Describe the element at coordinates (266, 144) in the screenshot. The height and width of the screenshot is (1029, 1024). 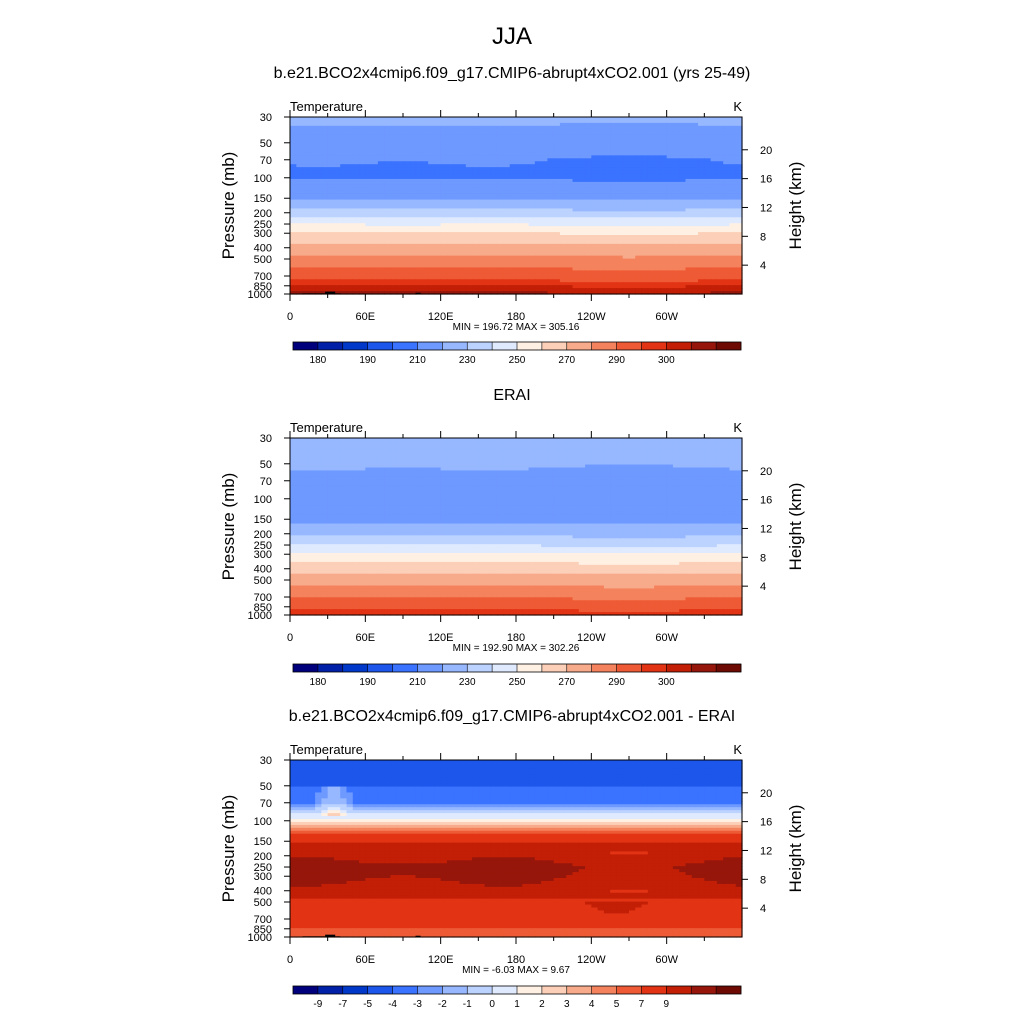
I see `y-tick-label: 50` at that location.